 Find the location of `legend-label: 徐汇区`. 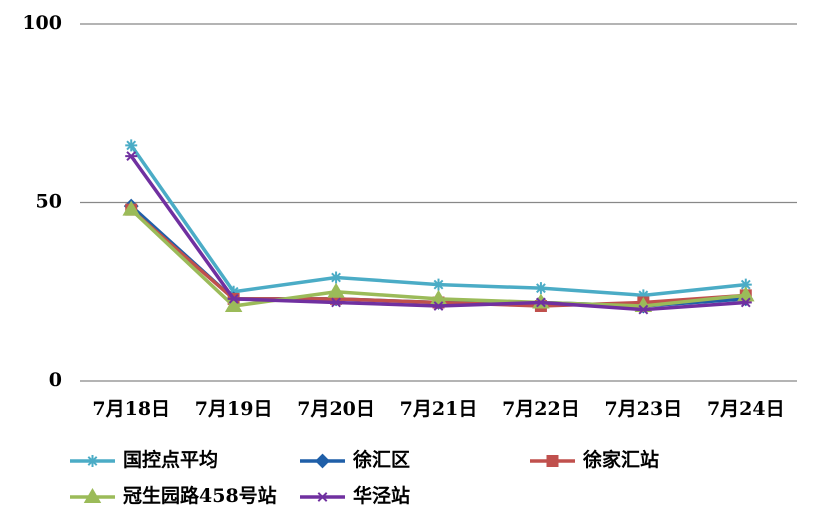

legend-label: 徐汇区 is located at coordinates (381, 459).